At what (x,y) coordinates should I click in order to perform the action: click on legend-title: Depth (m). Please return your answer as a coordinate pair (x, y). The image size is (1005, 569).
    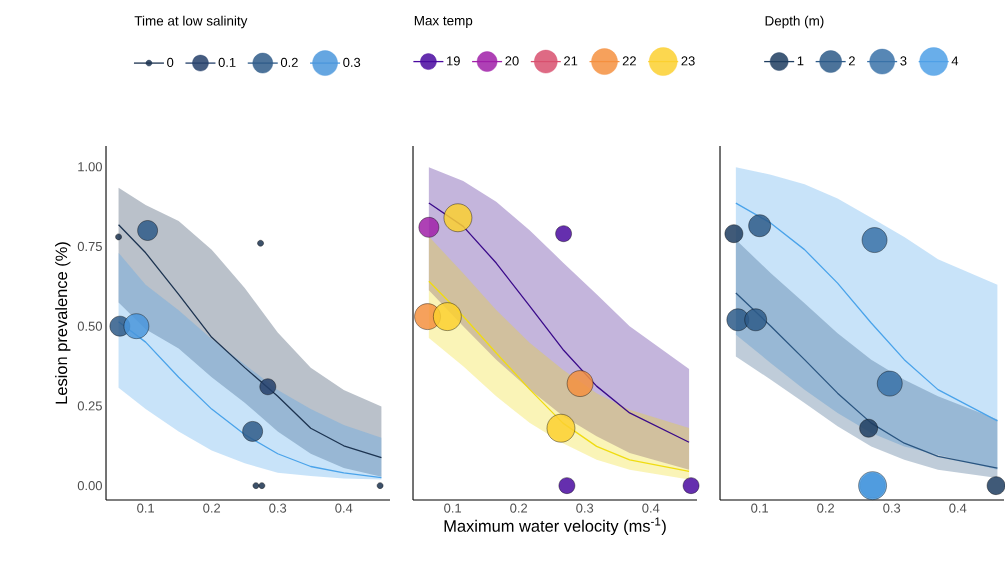
    Looking at the image, I should click on (794, 22).